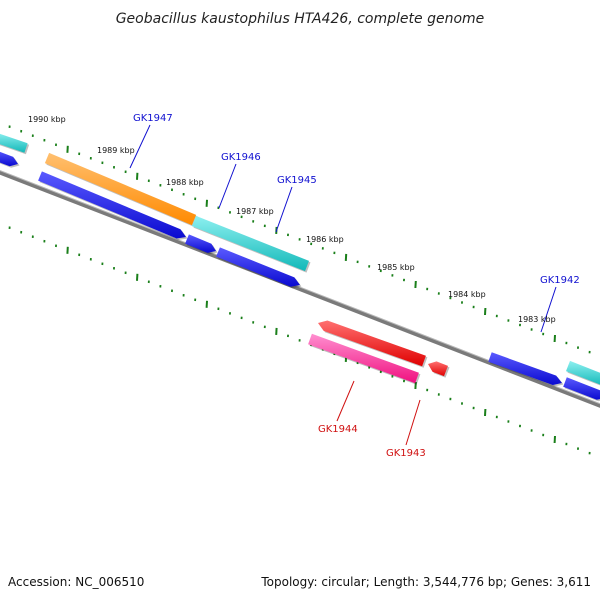  What do you see at coordinates (76, 582) in the screenshot?
I see `accession-label: Accession: NC_006510` at bounding box center [76, 582].